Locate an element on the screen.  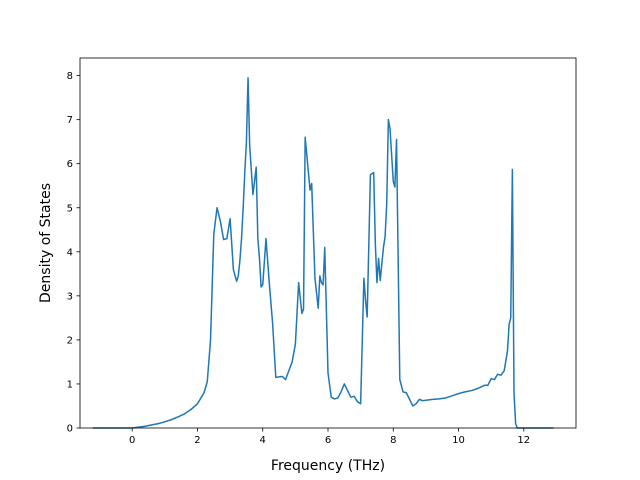
y-tick-label: 8 is located at coordinates (70, 76).